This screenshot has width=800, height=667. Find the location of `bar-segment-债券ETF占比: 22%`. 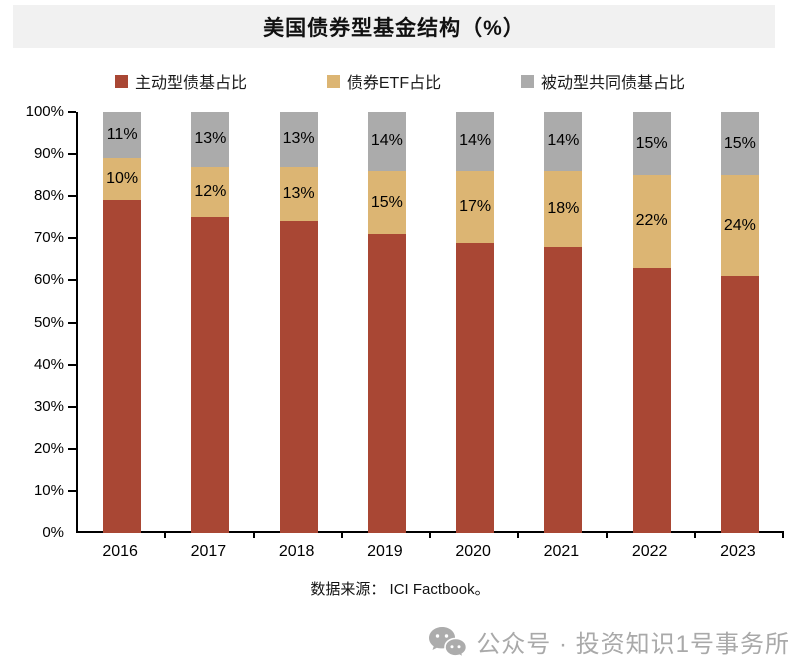

bar-segment-债券ETF占比: 22% is located at coordinates (651, 221).